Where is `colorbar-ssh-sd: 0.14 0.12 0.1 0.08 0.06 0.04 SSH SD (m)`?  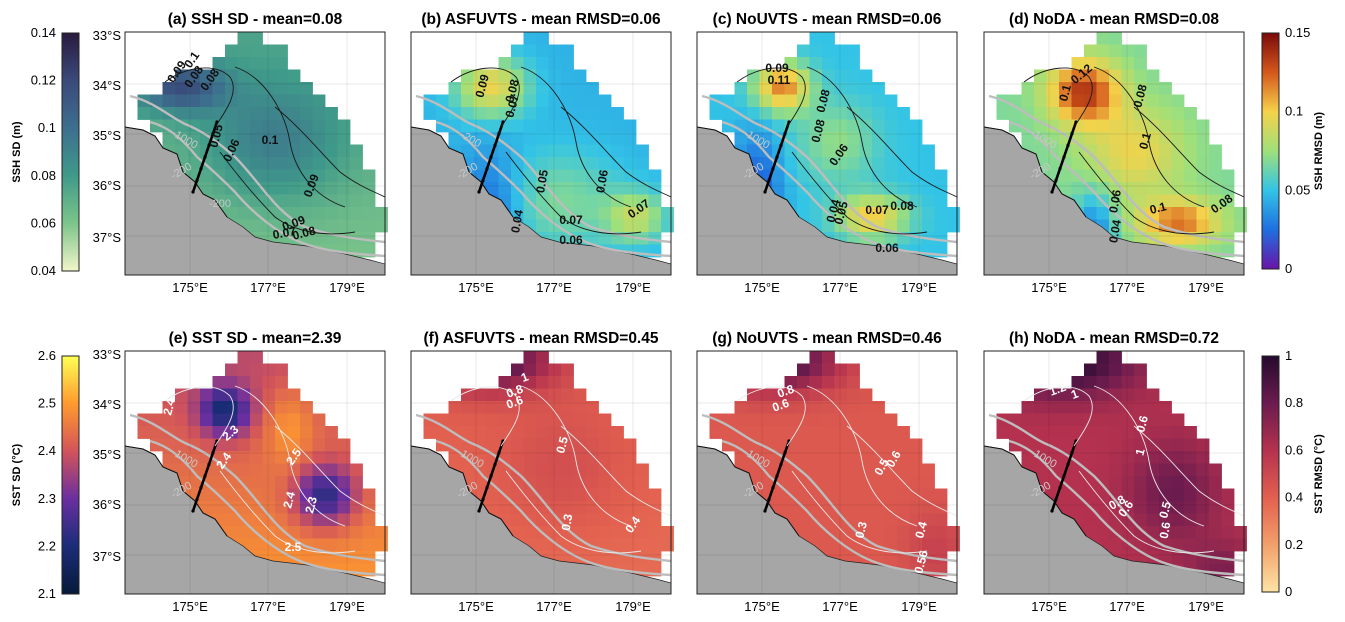
colorbar-ssh-sd: 0.14 0.12 0.1 0.08 0.06 0.04 SSH SD (m) is located at coordinates (45, 151).